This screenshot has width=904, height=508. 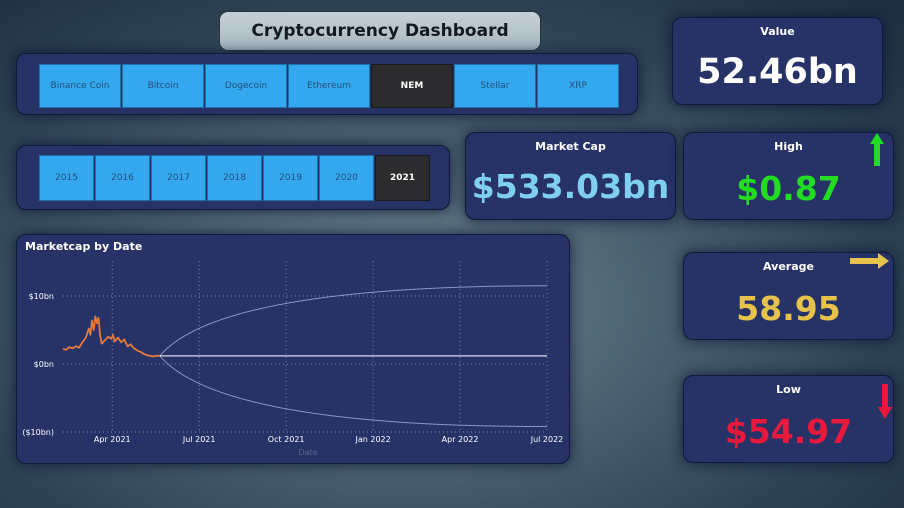 What do you see at coordinates (41, 296) in the screenshot?
I see `y-tick-label: $10bn` at bounding box center [41, 296].